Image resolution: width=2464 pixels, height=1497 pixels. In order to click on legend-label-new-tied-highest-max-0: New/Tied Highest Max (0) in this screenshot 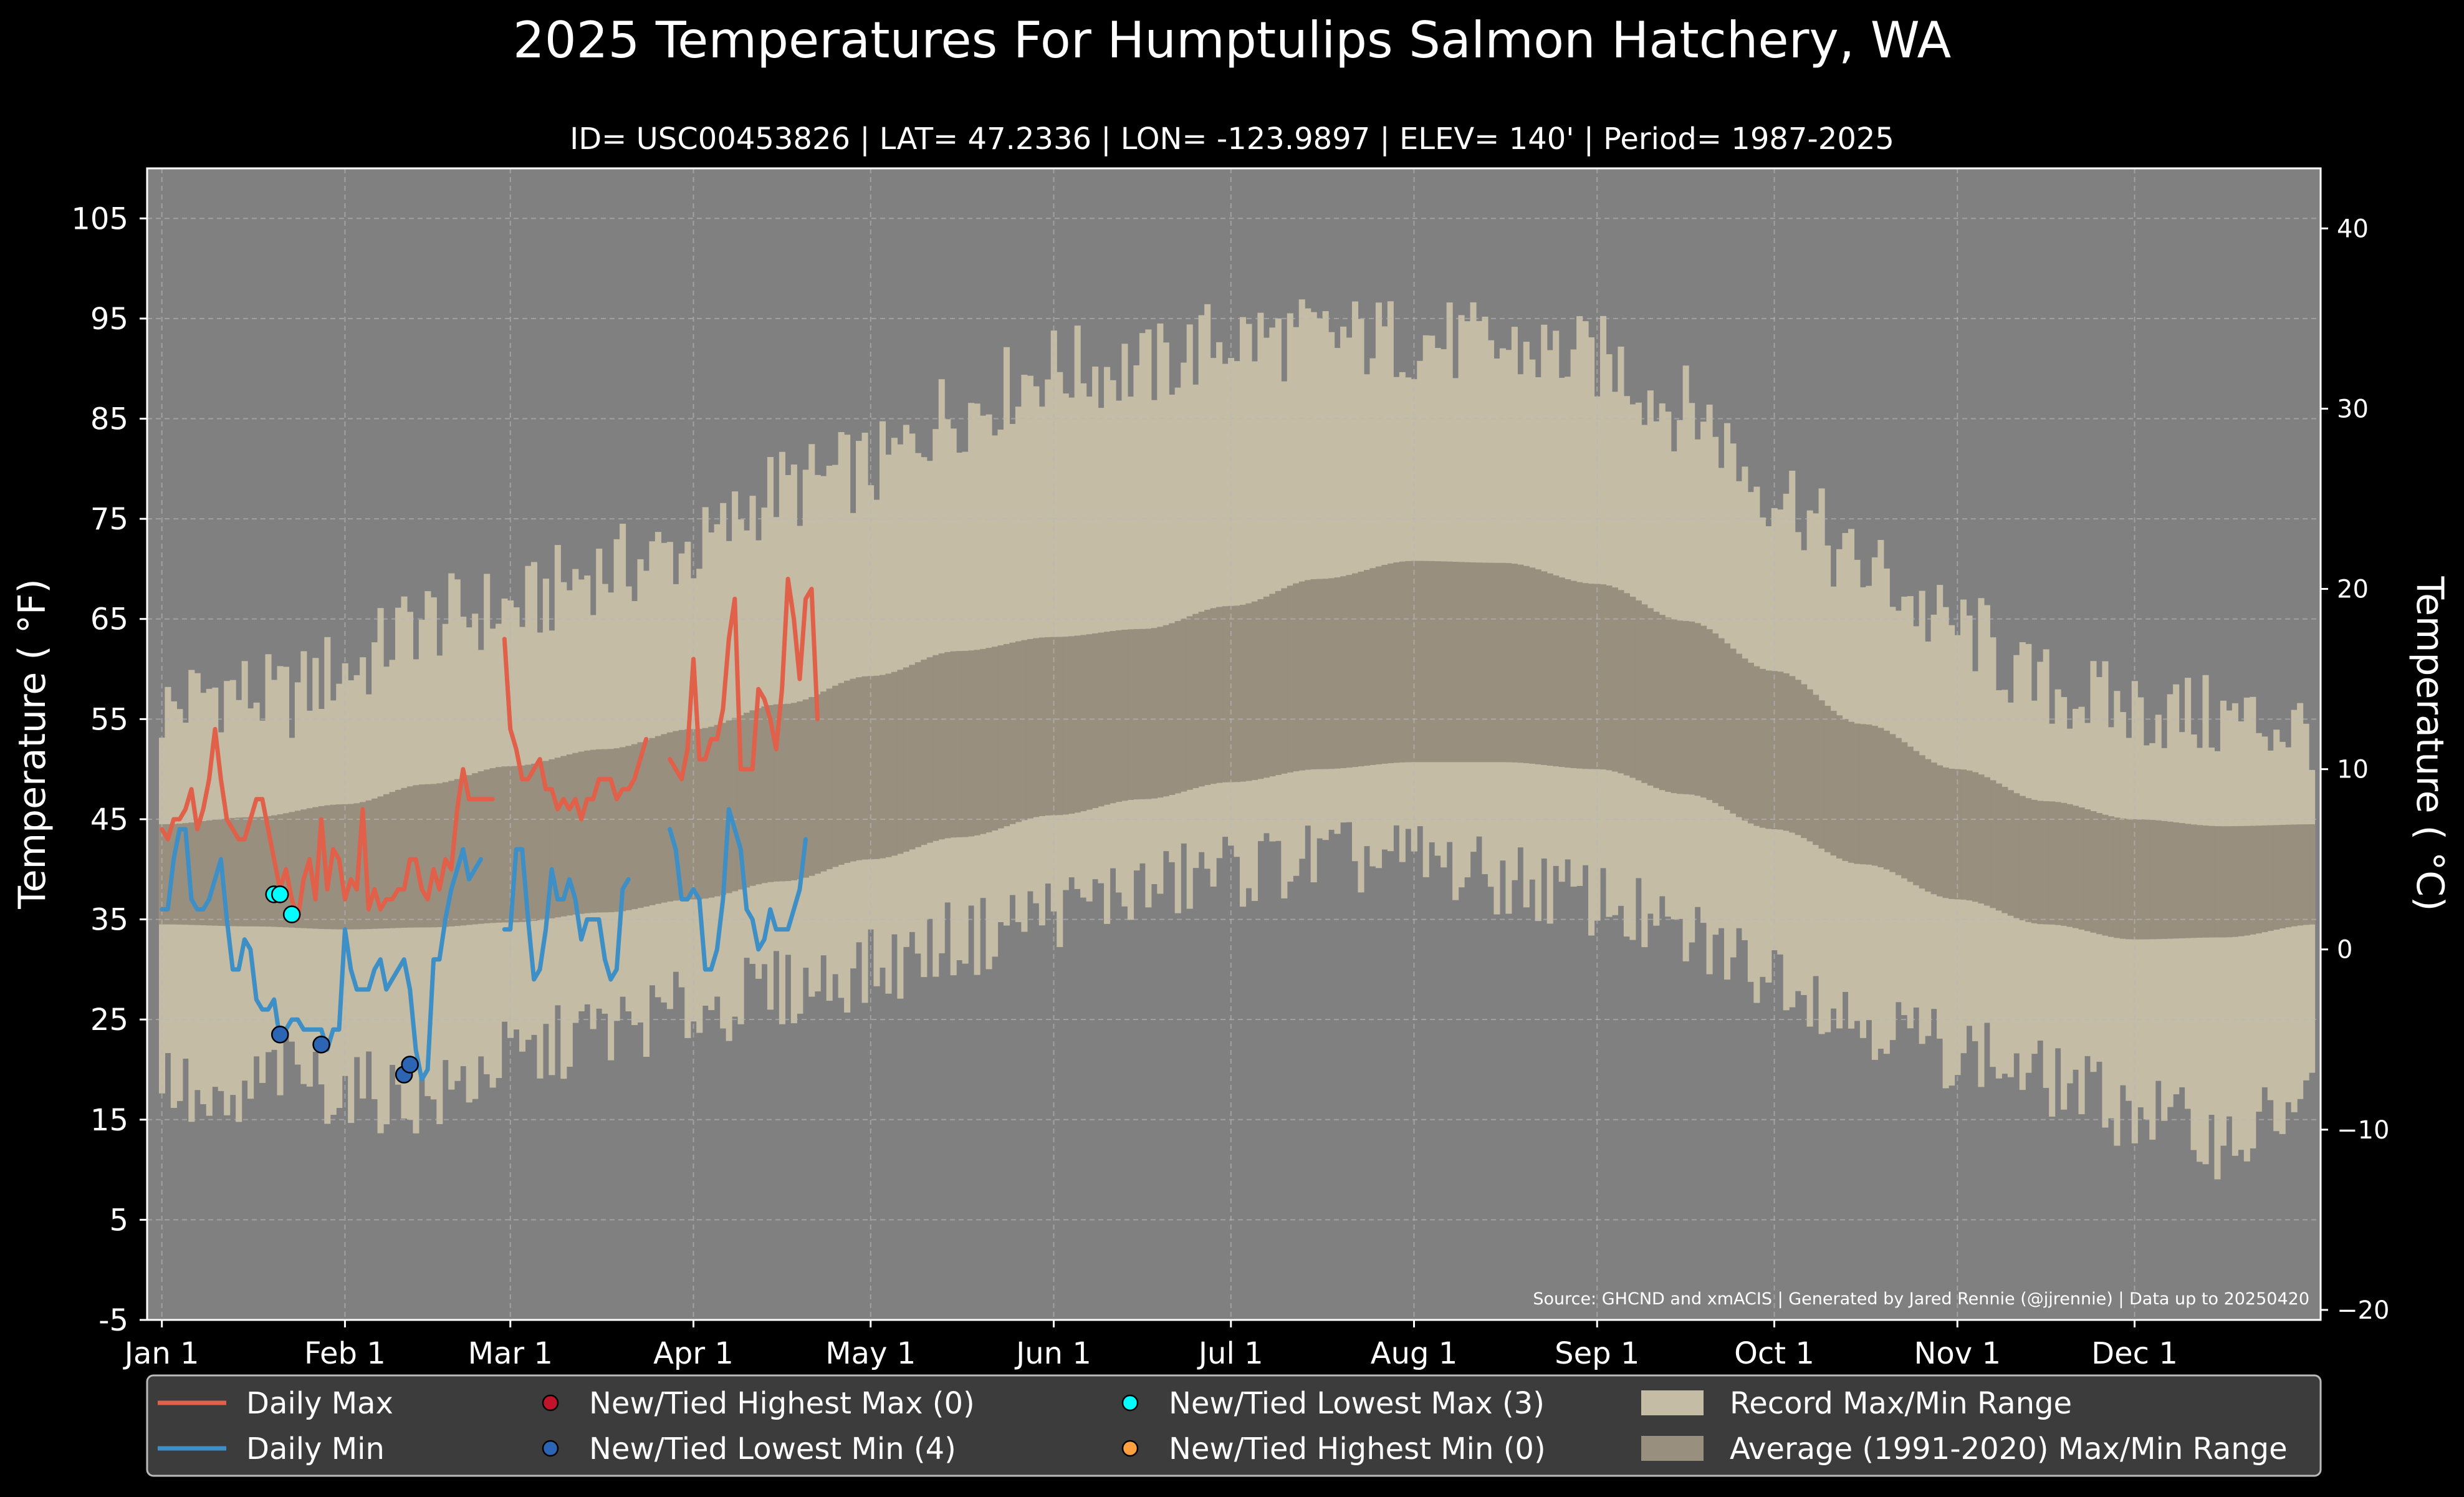, I will do `click(782, 1403)`.